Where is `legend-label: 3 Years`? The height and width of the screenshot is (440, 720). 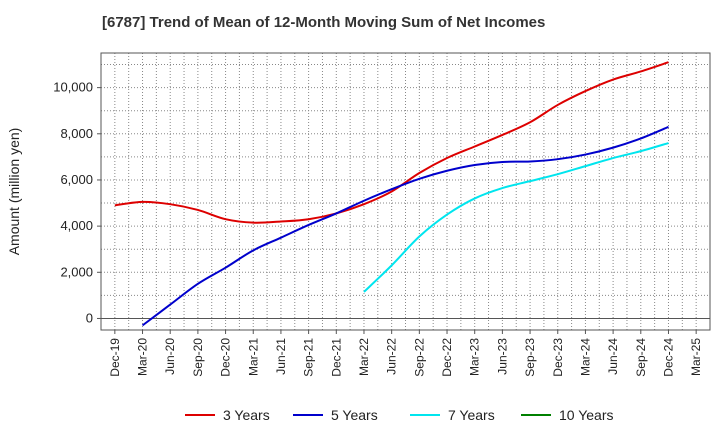
legend-label: 3 Years is located at coordinates (246, 415).